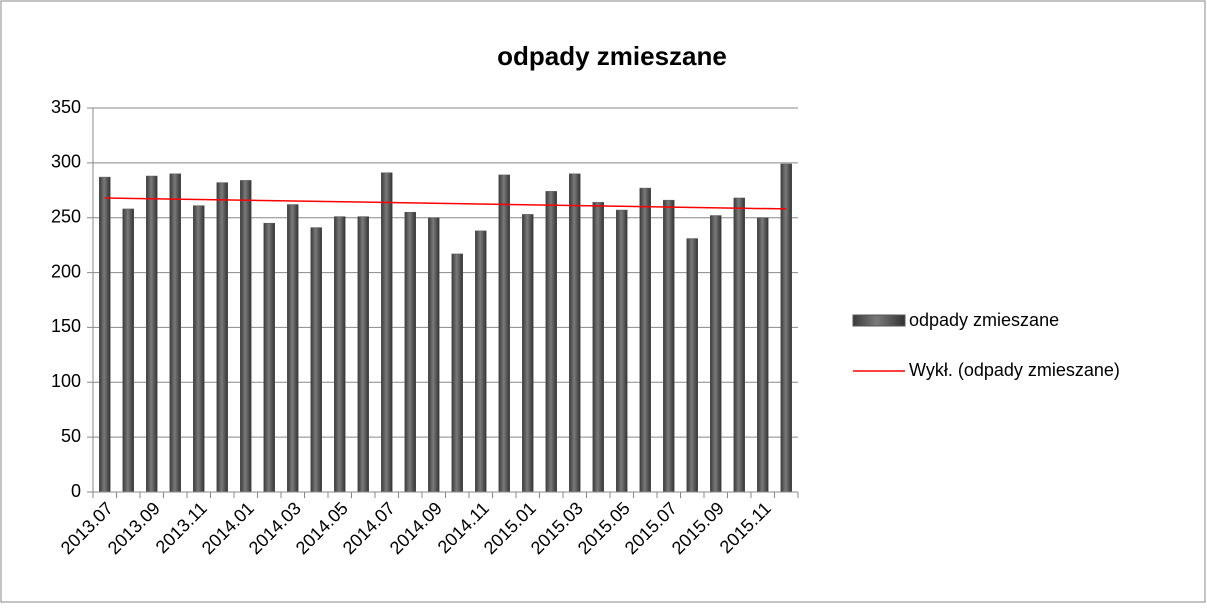  Describe the element at coordinates (66, 381) in the screenshot. I see `y-tick-label: 100` at that location.